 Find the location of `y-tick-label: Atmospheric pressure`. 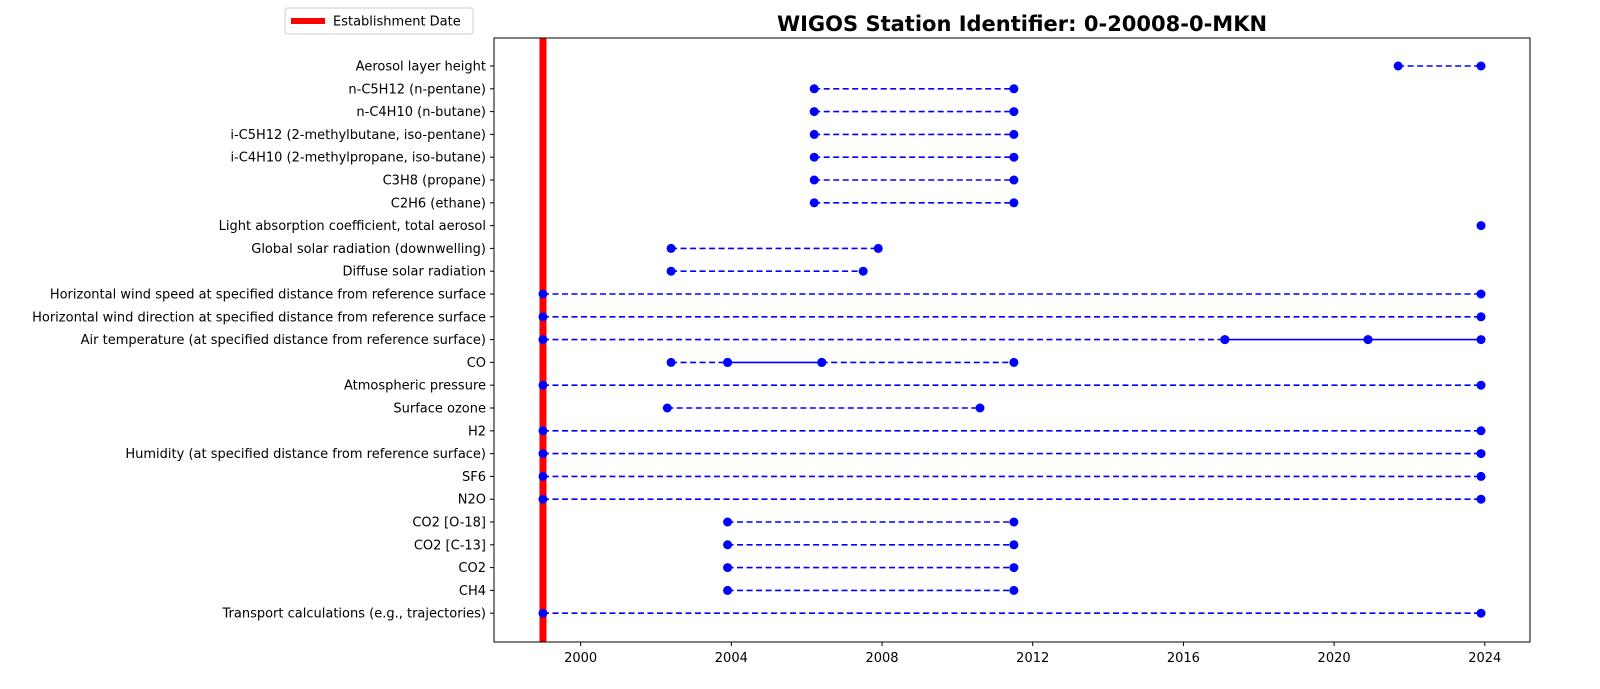

y-tick-label: Atmospheric pressure is located at coordinates (415, 386).